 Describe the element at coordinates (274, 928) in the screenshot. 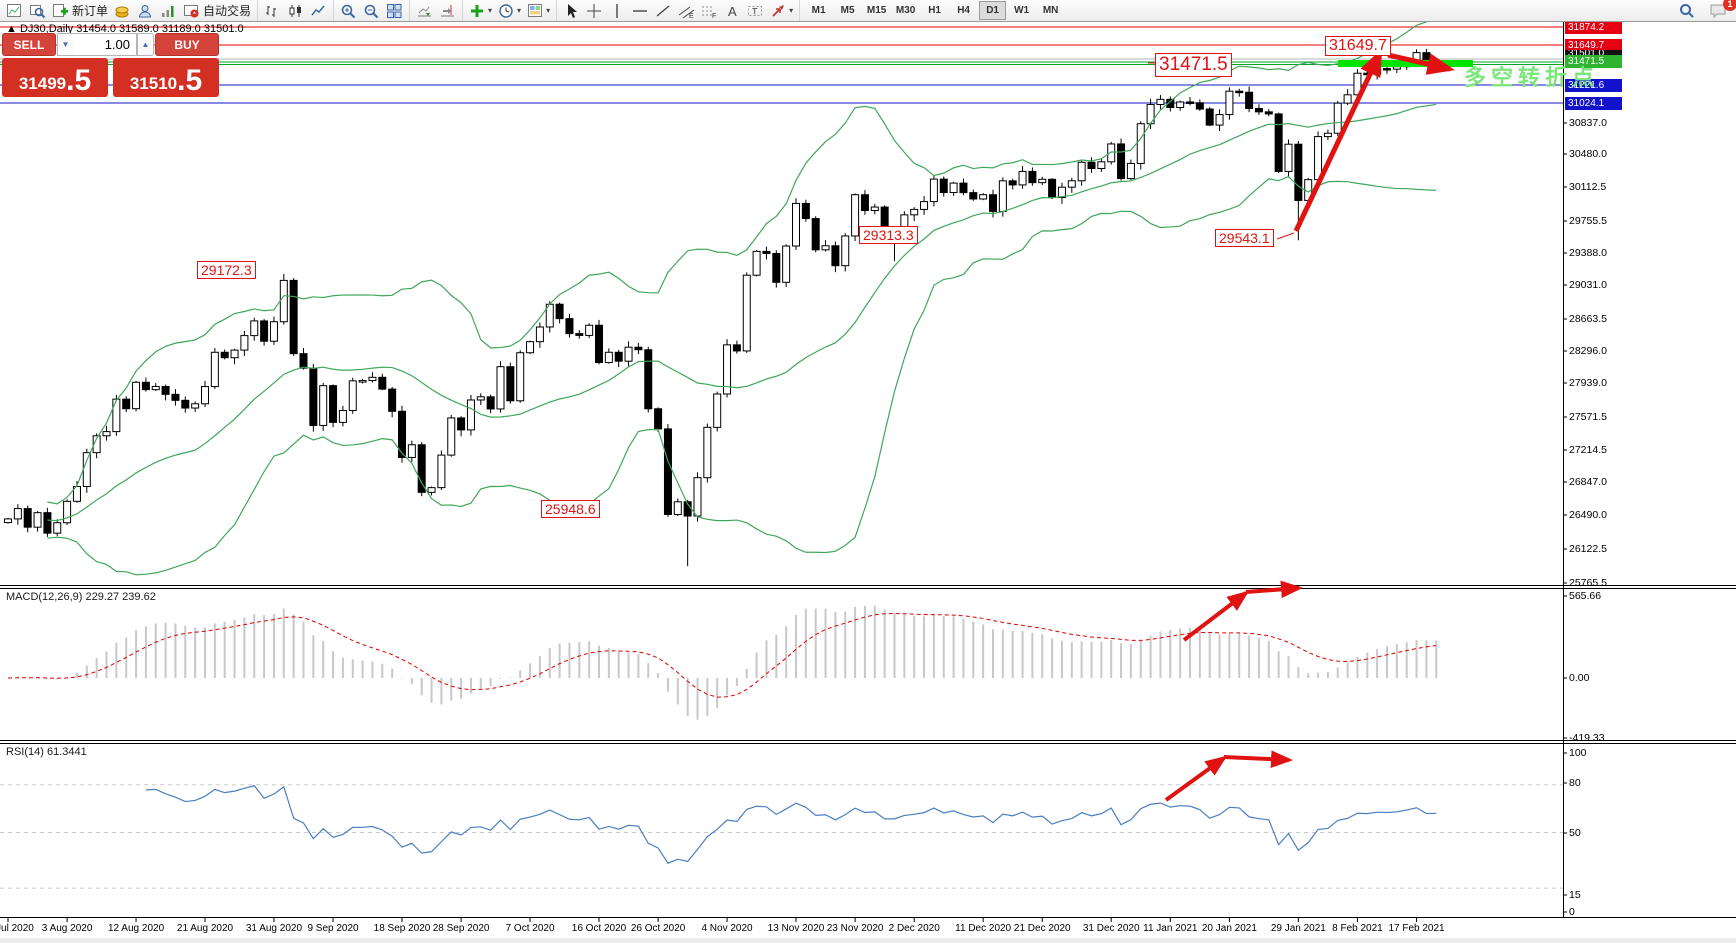

I see `date-label: 31 Aug 2020` at that location.